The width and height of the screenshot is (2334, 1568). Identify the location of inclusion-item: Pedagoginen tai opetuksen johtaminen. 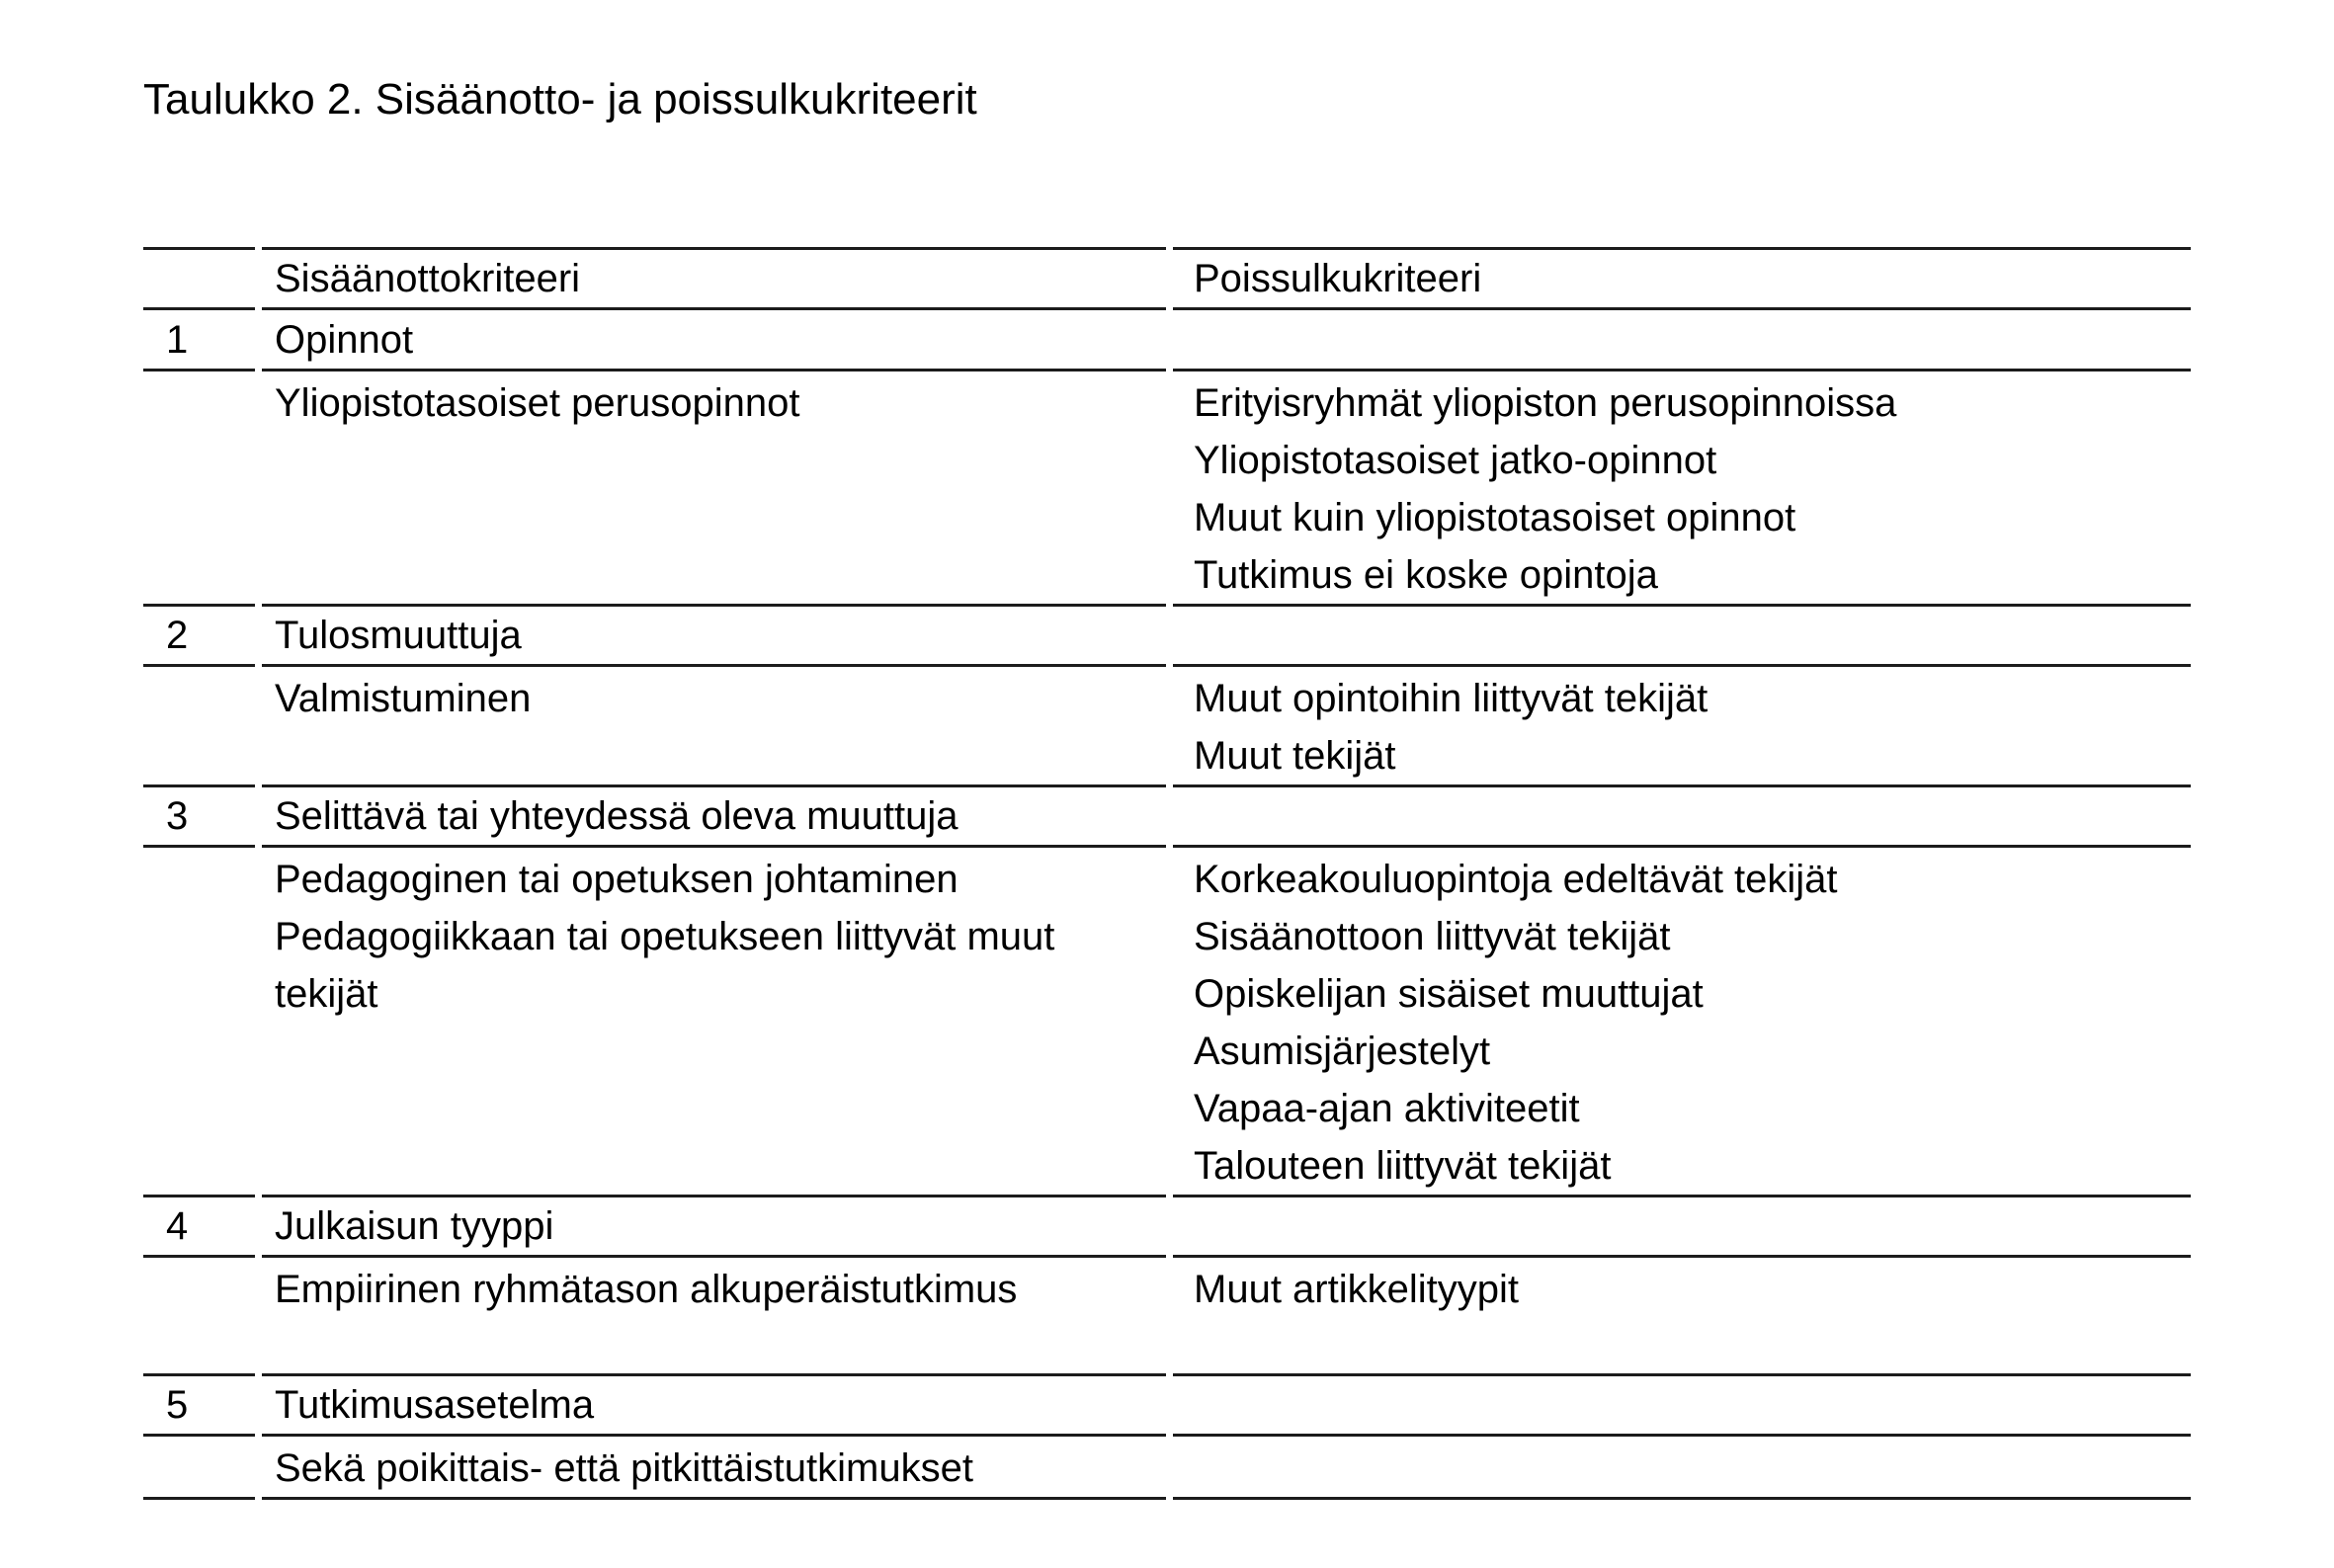
(617, 879).